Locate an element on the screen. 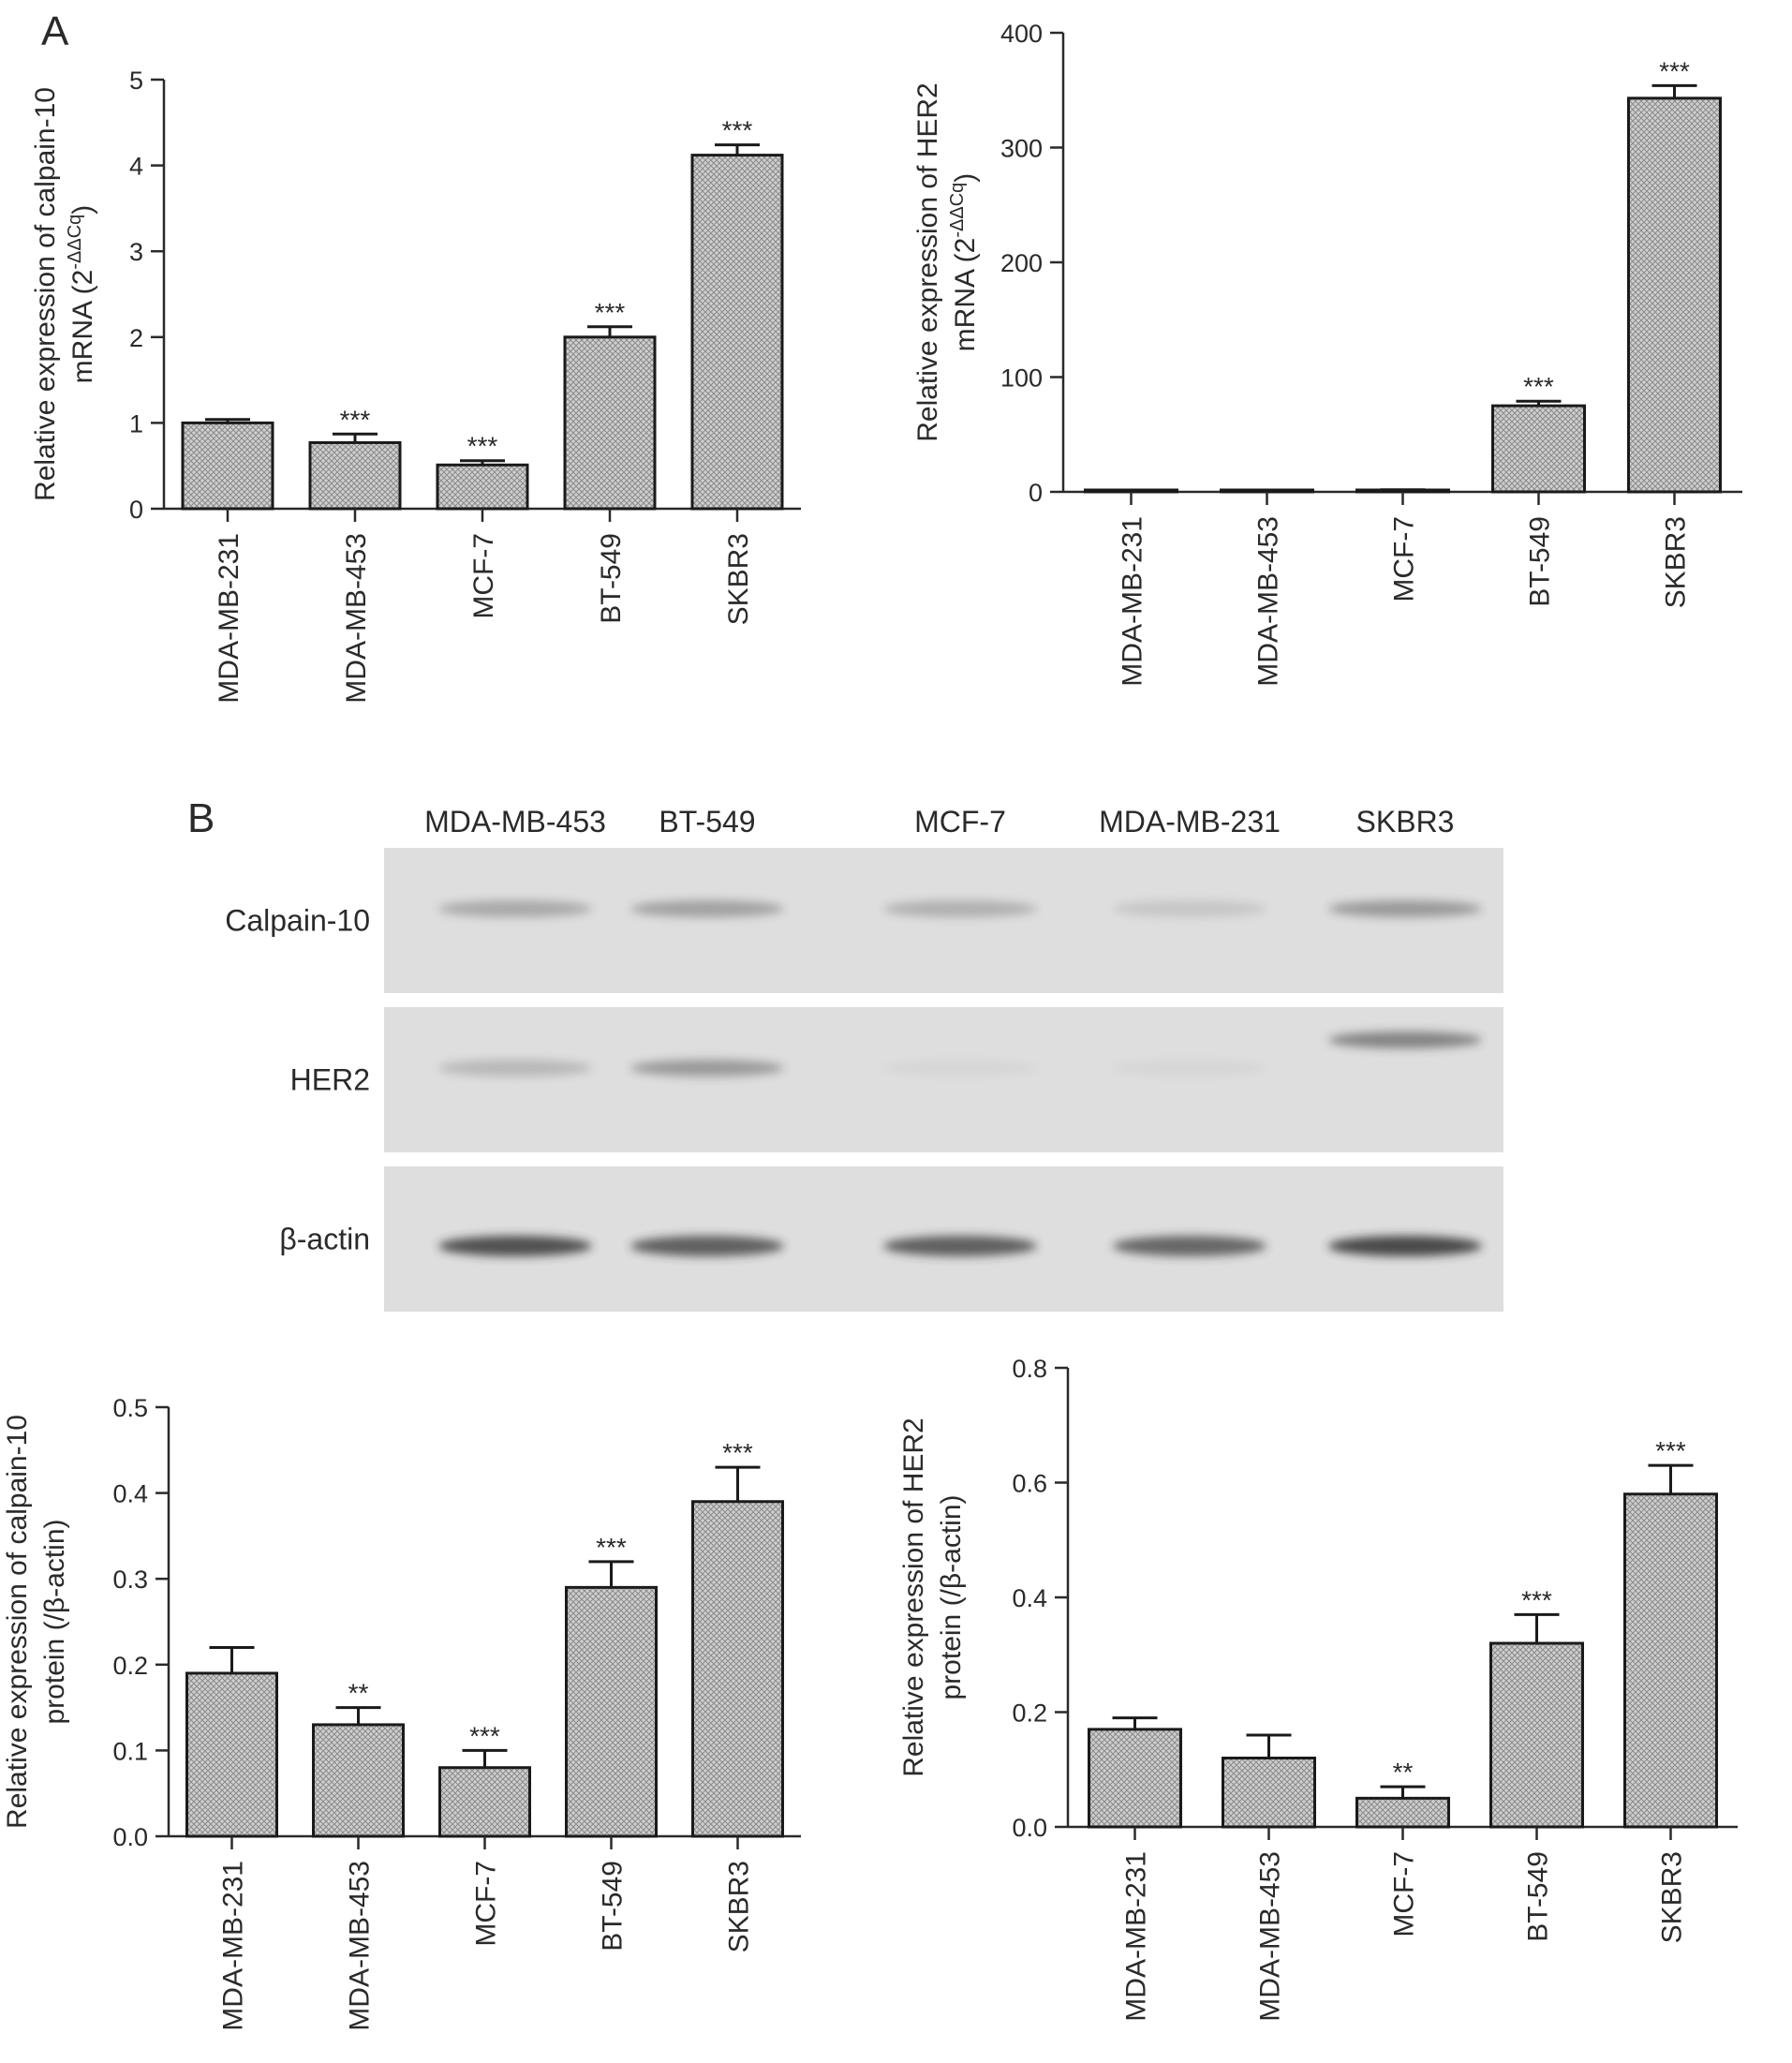 The image size is (1792, 2063). y-tick-label: 0.6 is located at coordinates (1029, 1484).